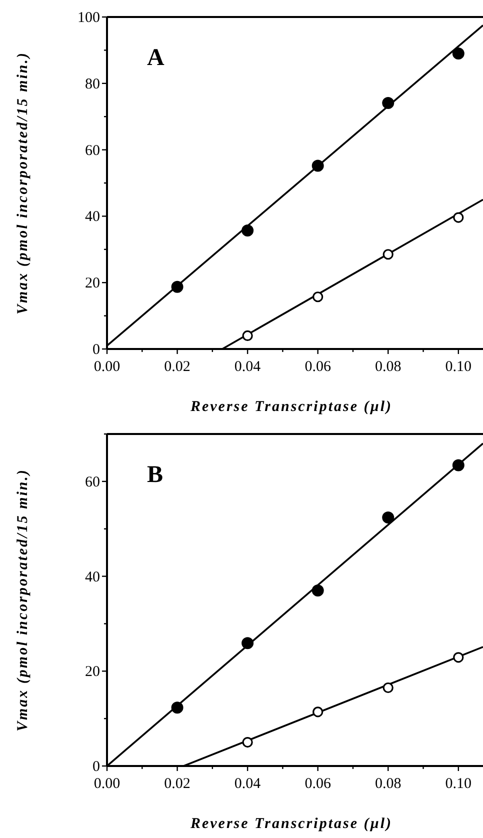 Image resolution: width=483 pixels, height=838 pixels. Describe the element at coordinates (156, 58) in the screenshot. I see `annotation: A` at that location.